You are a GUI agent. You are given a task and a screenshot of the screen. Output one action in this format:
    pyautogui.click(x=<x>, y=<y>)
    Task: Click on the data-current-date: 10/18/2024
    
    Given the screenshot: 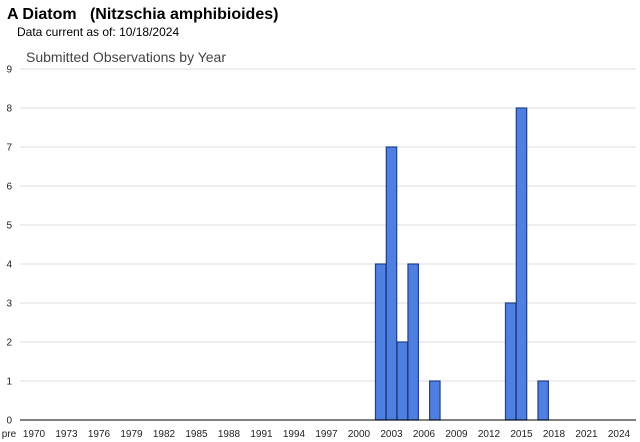 What is the action you would take?
    pyautogui.click(x=149, y=32)
    